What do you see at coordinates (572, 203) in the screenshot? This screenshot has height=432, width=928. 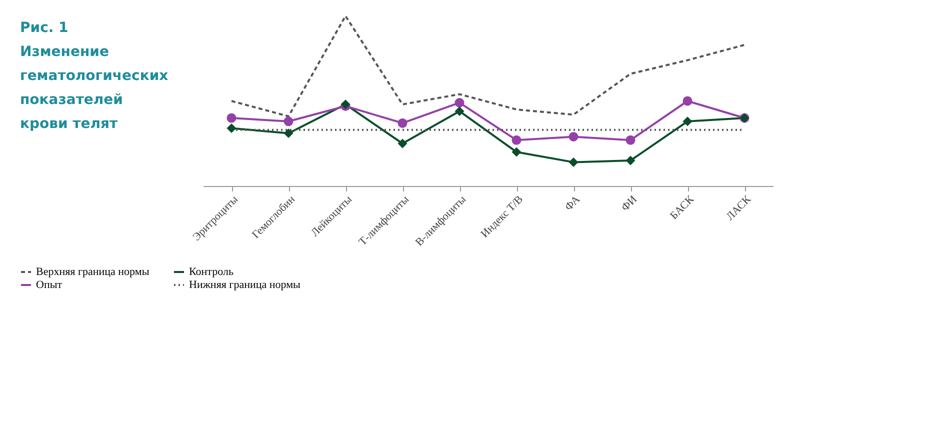 I see `x-tick-label: ФА` at bounding box center [572, 203].